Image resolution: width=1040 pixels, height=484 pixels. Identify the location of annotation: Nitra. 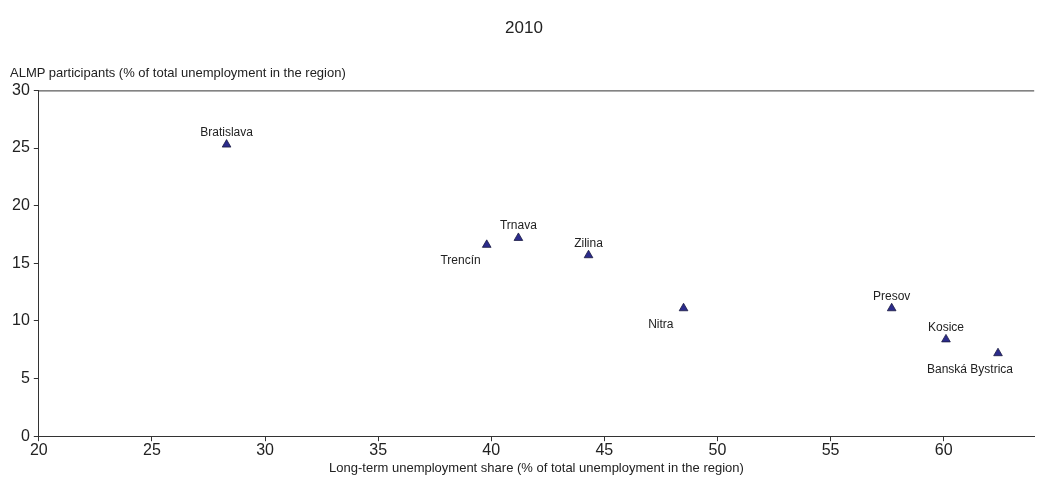
(661, 323).